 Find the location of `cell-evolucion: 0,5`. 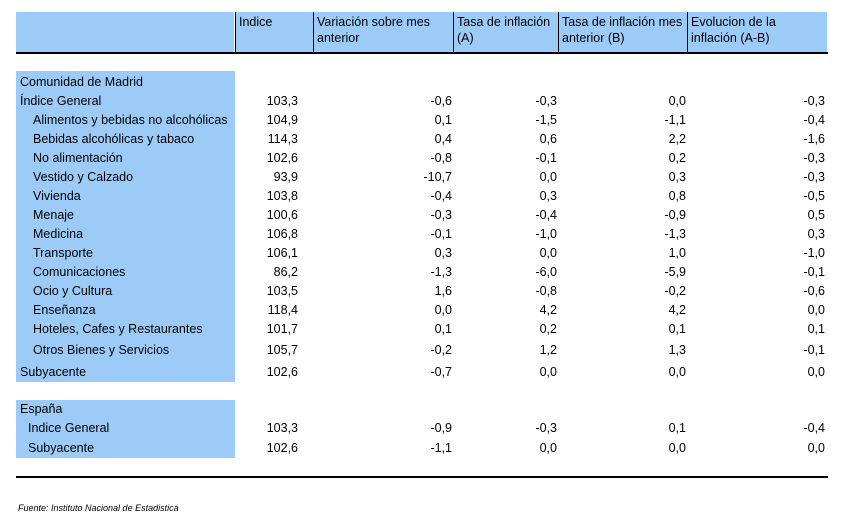

cell-evolucion: 0,5 is located at coordinates (816, 215).